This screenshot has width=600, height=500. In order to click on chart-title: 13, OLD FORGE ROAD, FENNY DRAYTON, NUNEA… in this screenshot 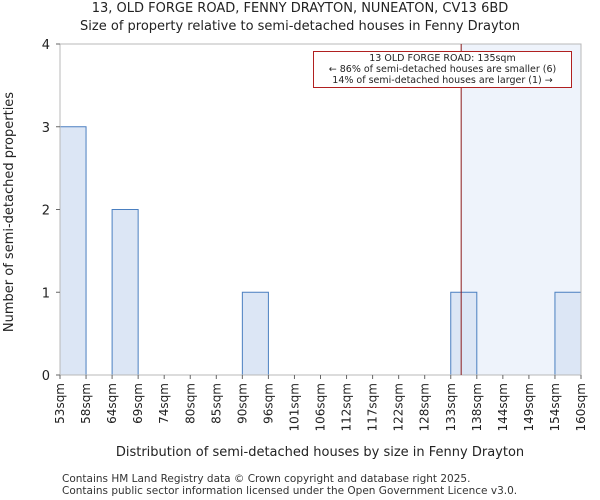, I will do `click(300, 8)`.